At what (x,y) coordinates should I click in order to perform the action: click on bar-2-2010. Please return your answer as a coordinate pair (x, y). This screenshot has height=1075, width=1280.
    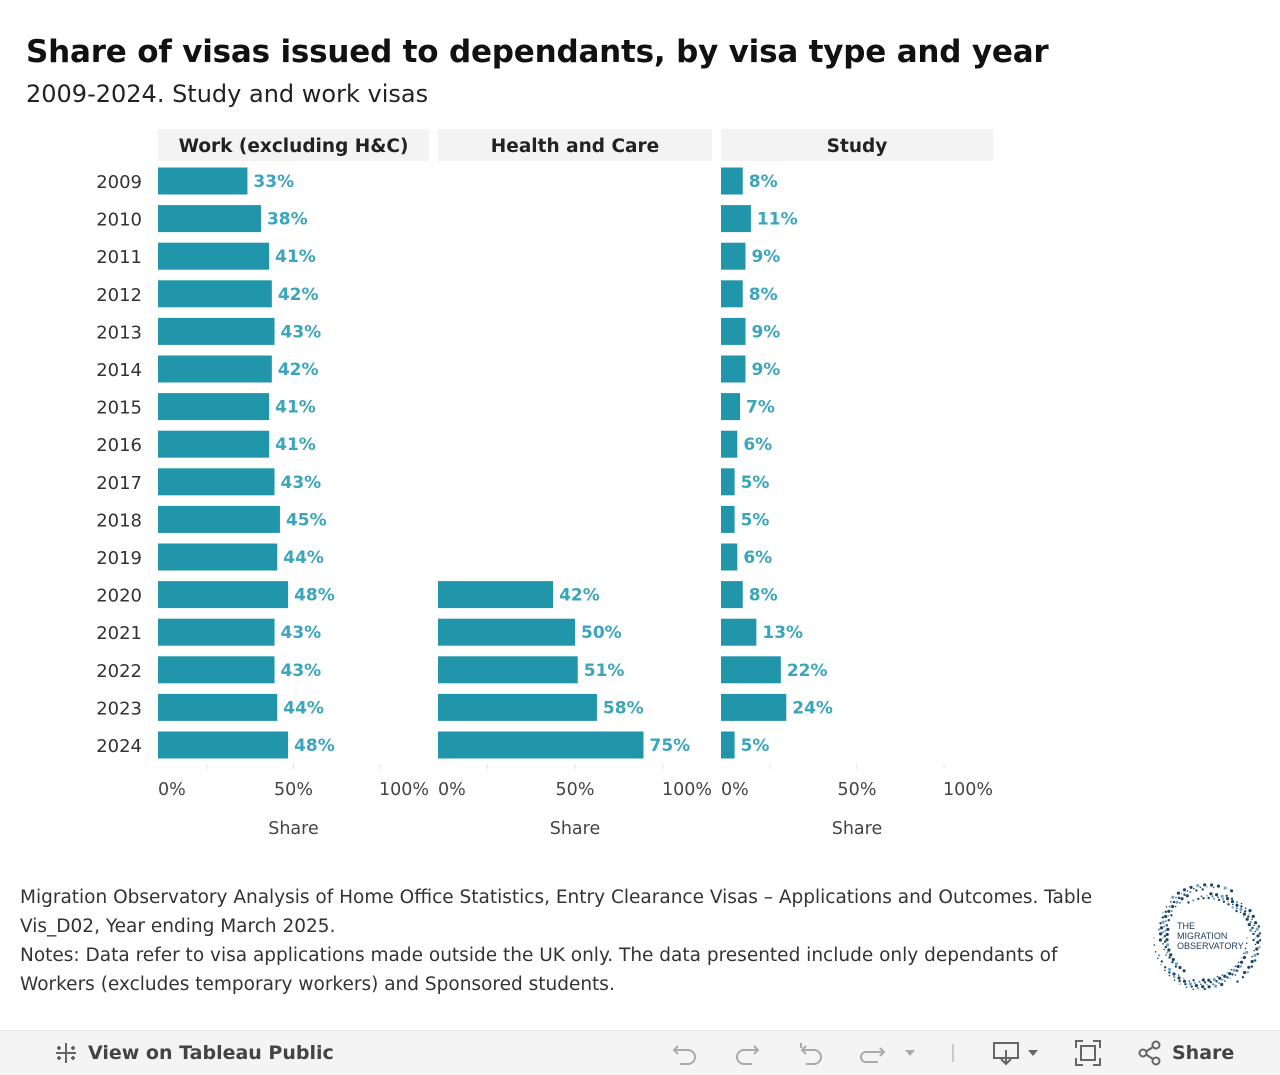
    Looking at the image, I should click on (736, 219).